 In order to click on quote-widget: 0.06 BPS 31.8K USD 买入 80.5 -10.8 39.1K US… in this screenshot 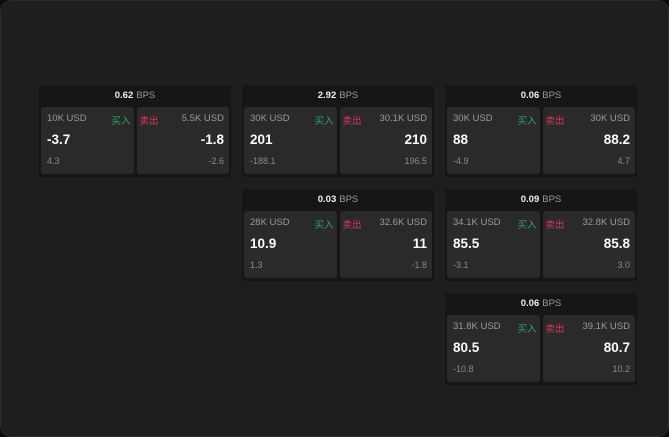, I will do `click(541, 339)`.